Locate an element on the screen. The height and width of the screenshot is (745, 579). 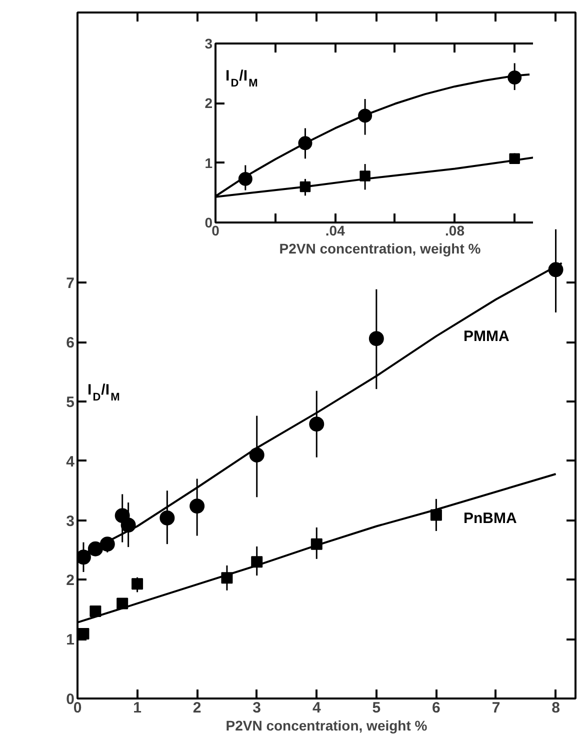
x-tick-label: 6 is located at coordinates (436, 708).